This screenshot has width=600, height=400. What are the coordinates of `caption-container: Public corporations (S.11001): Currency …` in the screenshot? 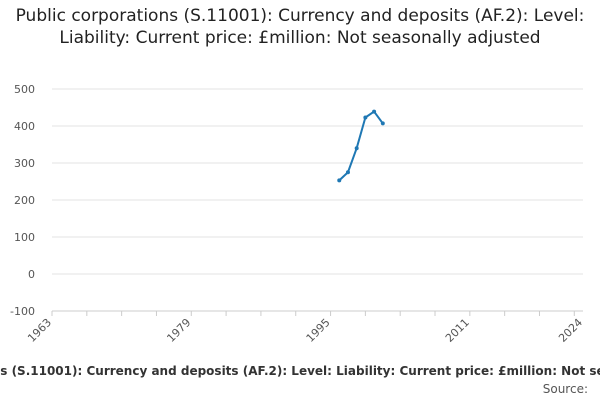 It's located at (300, 373).